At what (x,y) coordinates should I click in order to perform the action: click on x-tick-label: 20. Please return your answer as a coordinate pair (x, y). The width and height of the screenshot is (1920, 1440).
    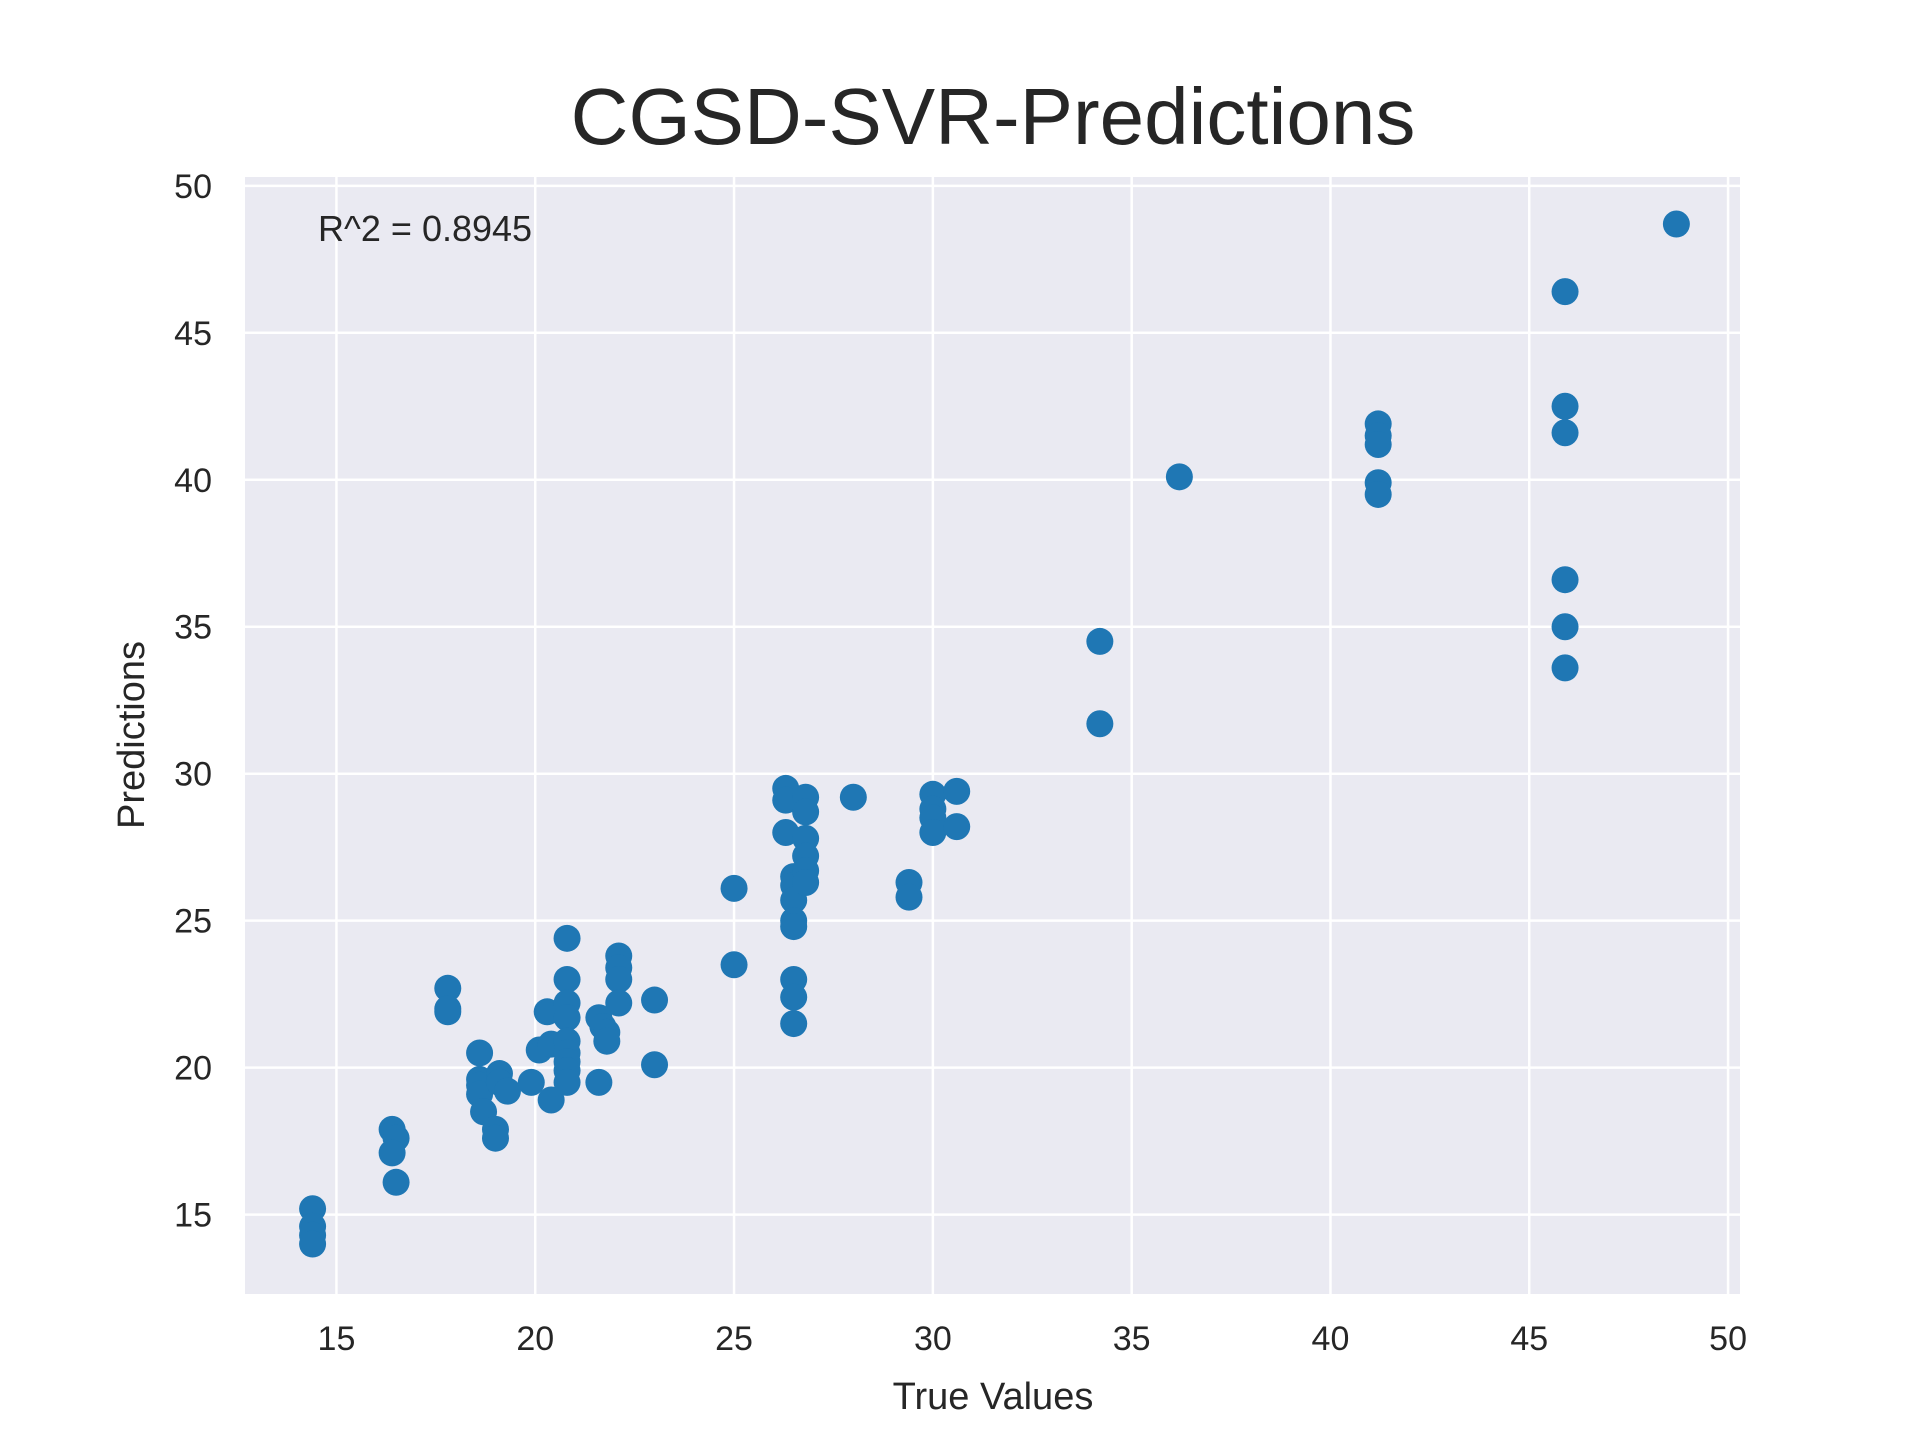
    Looking at the image, I should click on (535, 1339).